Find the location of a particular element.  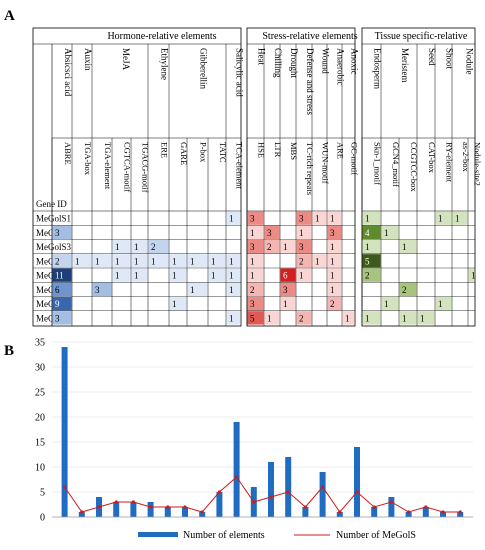

category-label: Anoxic is located at coordinates (355, 61).